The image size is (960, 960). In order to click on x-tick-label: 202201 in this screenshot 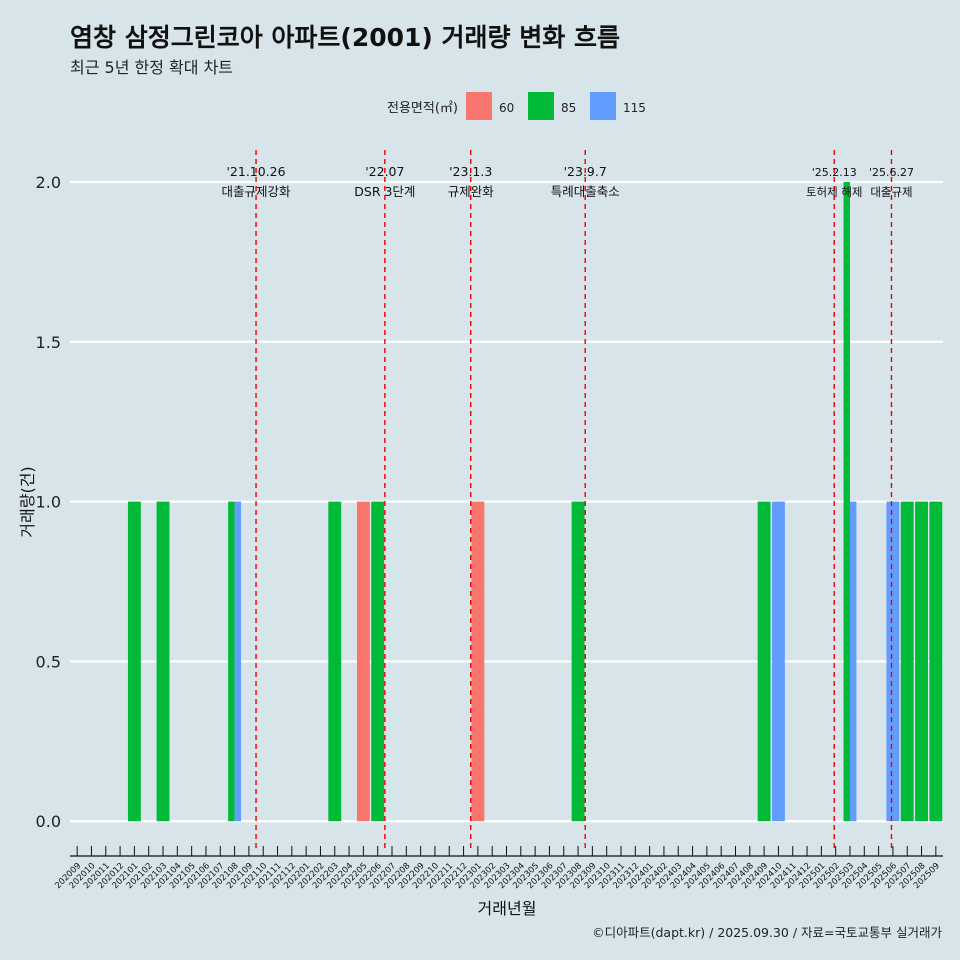, I will do `click(297, 876)`.